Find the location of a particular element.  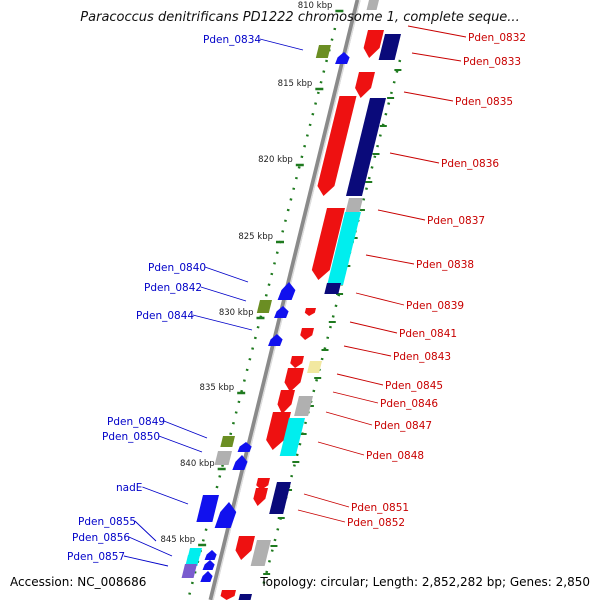

scale-tick-label: 810 kbp is located at coordinates (315, 6).